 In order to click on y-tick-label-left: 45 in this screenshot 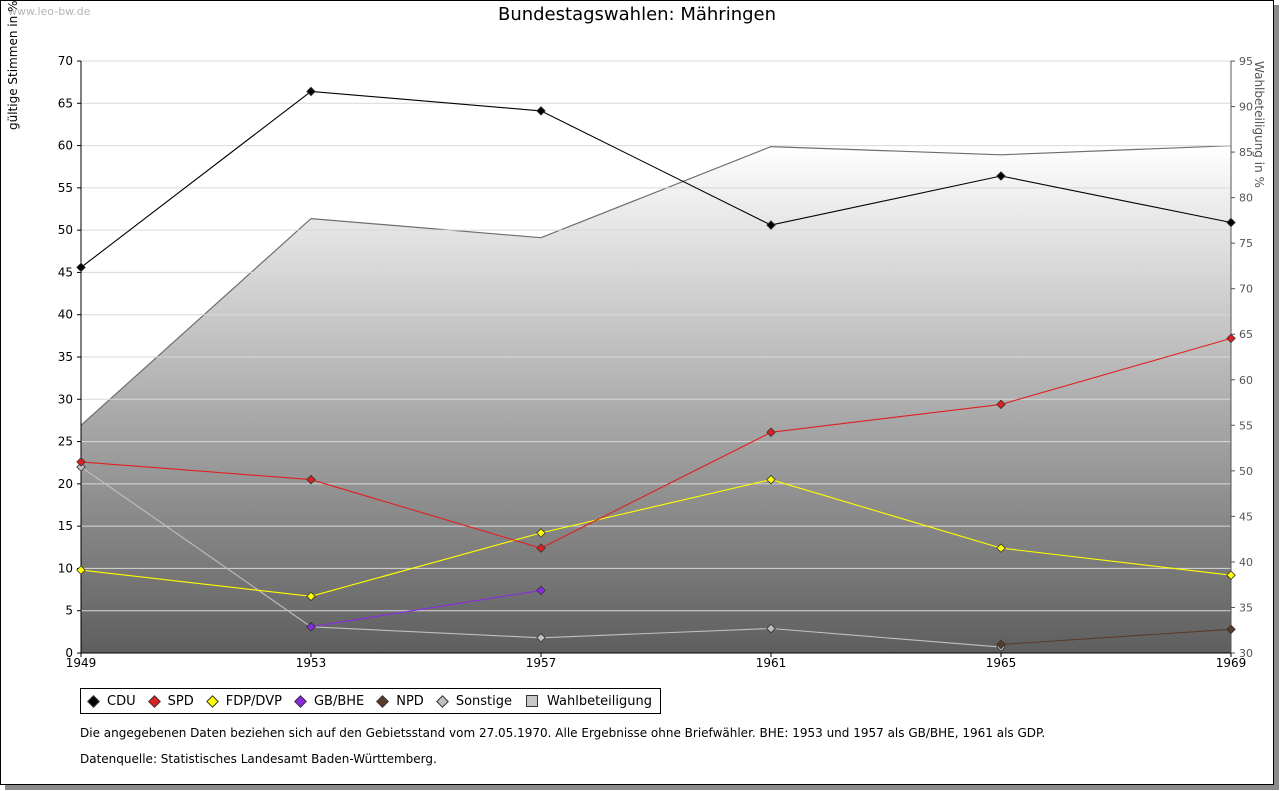, I will do `click(65, 272)`.